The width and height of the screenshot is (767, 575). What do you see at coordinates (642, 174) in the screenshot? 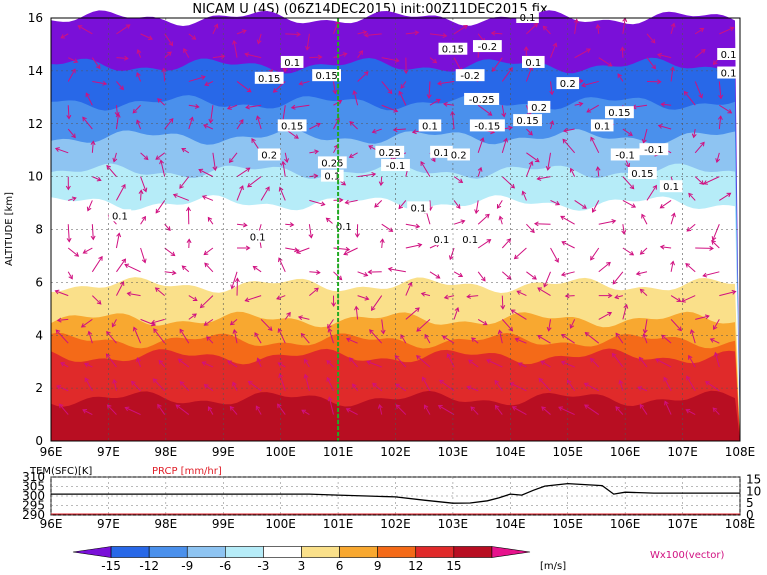
I see `contour-label: 0.15` at bounding box center [642, 174].